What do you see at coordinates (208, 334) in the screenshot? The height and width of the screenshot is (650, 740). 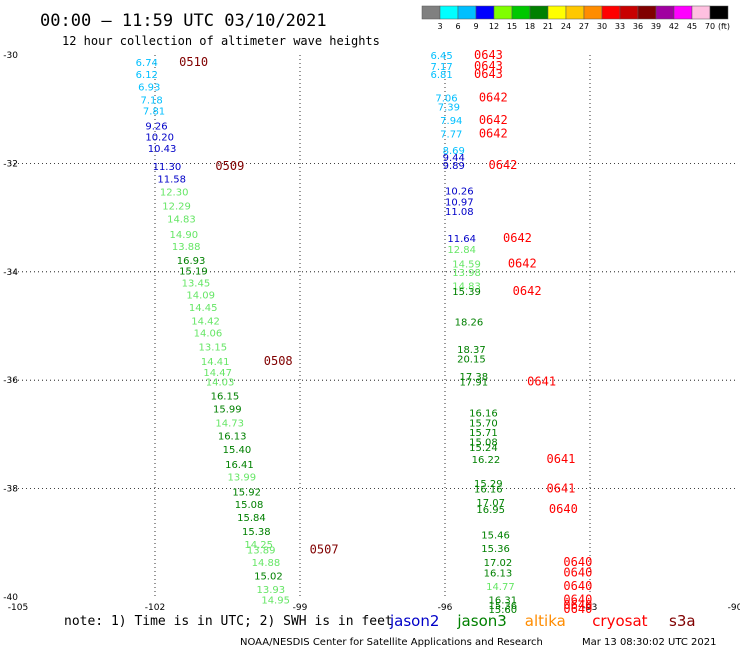 I see `data-point-s3a: 14.06` at bounding box center [208, 334].